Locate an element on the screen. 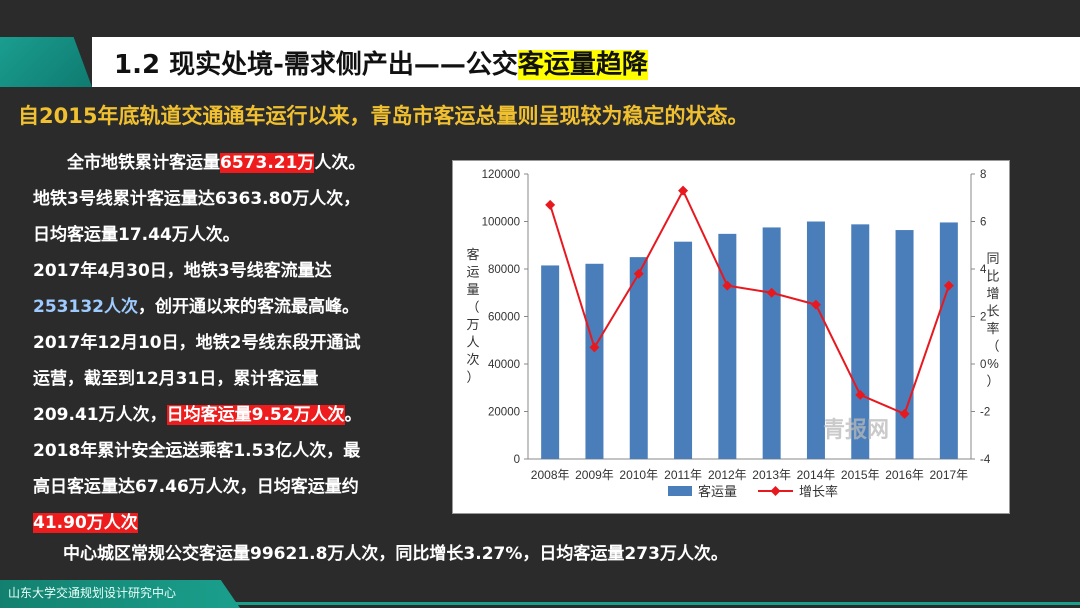 The height and width of the screenshot is (608, 1080). y2-tick-label: -4 is located at coordinates (985, 460).